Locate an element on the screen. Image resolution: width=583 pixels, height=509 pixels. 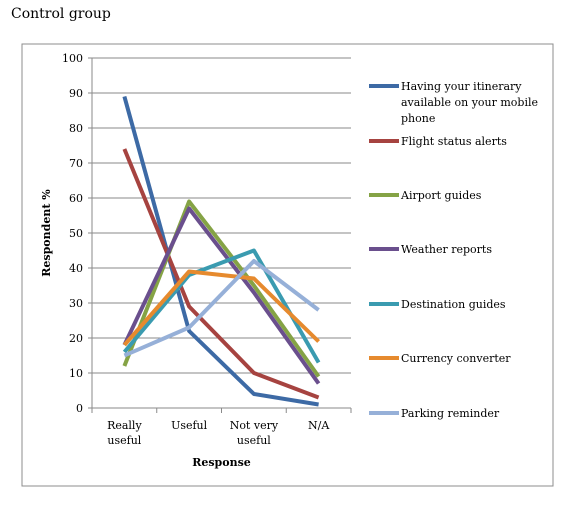
legend-label: Currency converter is located at coordinates (456, 358).